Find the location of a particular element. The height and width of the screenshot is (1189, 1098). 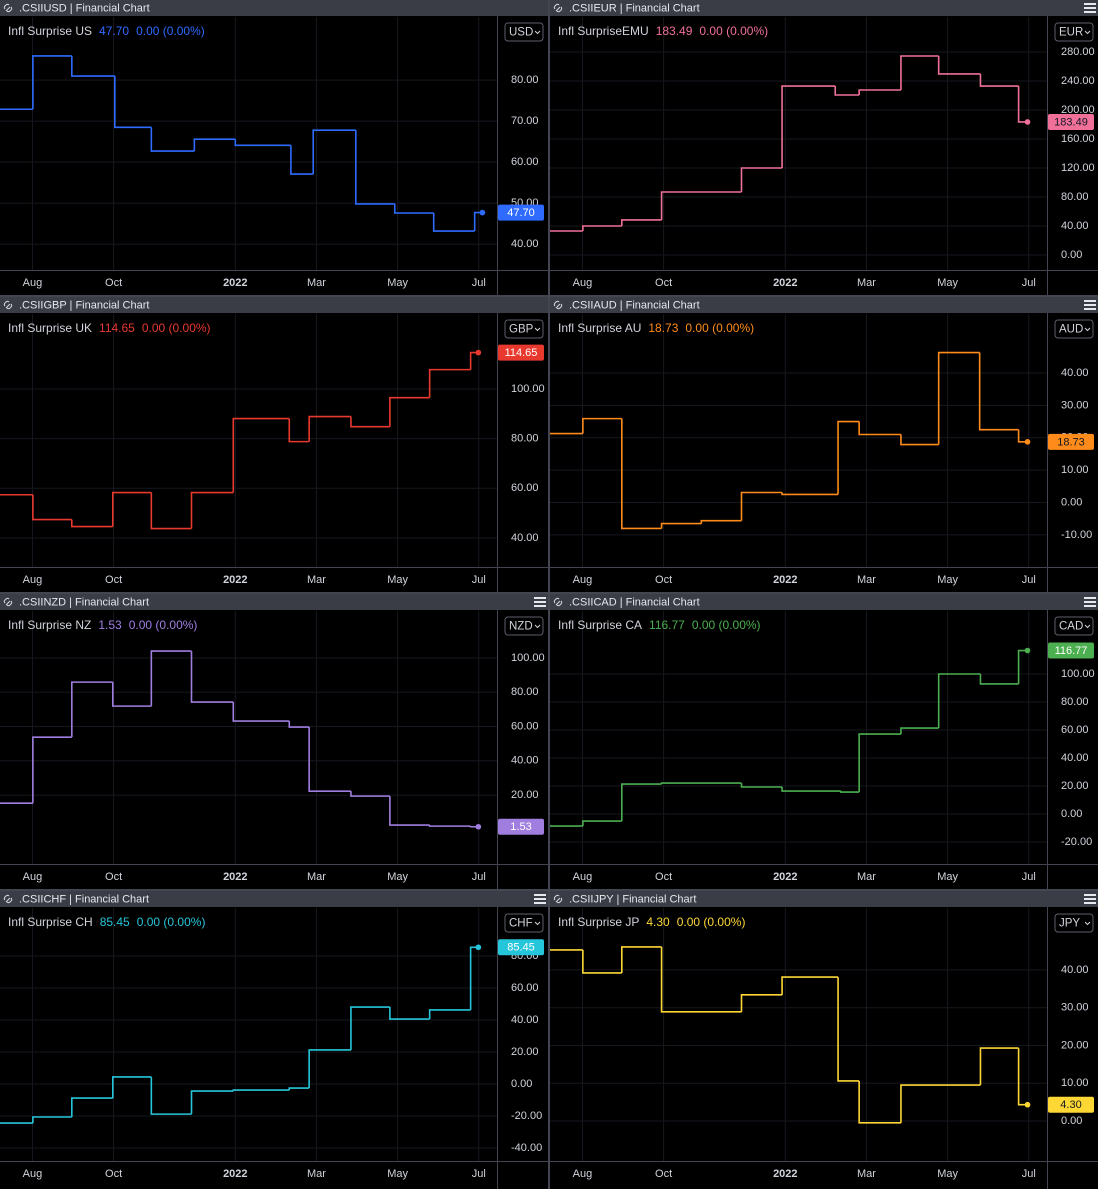

currency-chevron is located at coordinates (1087, 329).